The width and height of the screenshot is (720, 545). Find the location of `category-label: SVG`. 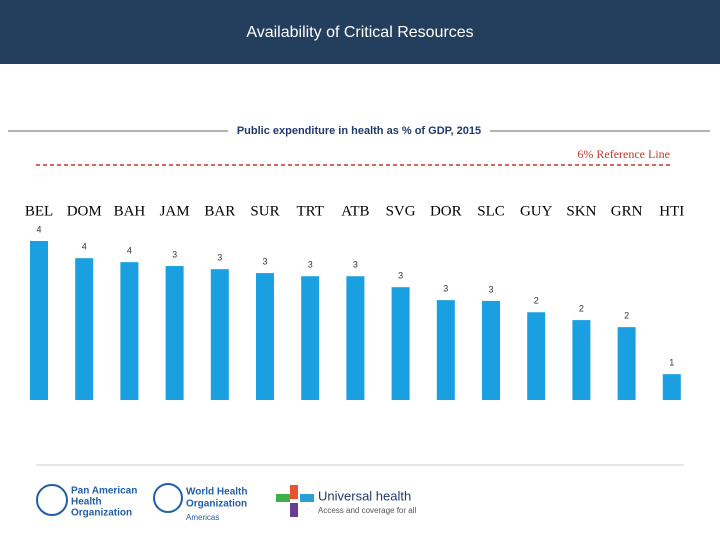

category-label: SVG is located at coordinates (401, 211).